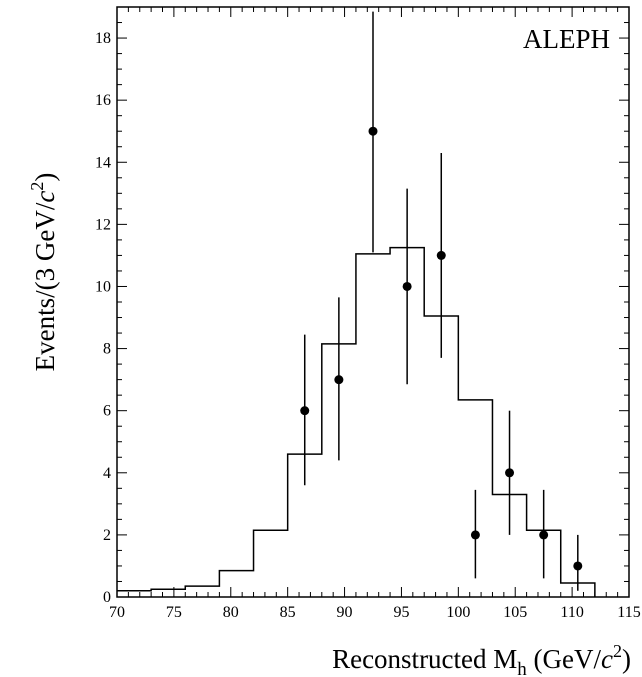 The width and height of the screenshot is (642, 677). Describe the element at coordinates (515, 612) in the screenshot. I see `x-tick-label: 105` at that location.